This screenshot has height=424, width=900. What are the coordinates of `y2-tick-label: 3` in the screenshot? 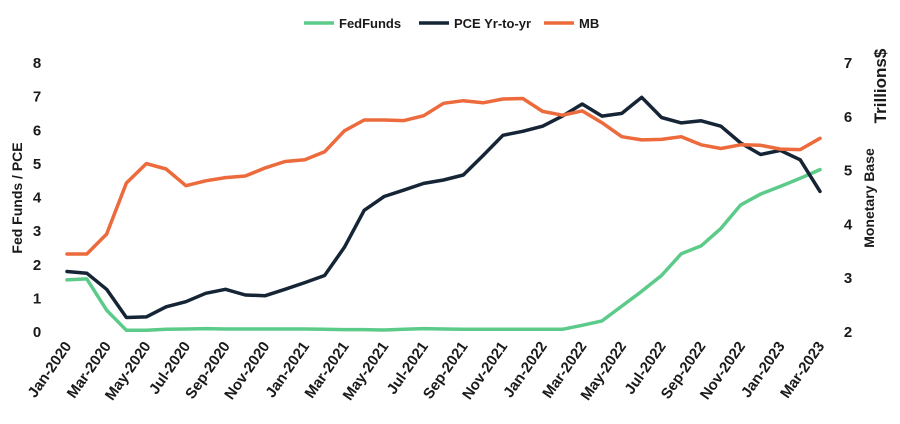 It's located at (848, 278).